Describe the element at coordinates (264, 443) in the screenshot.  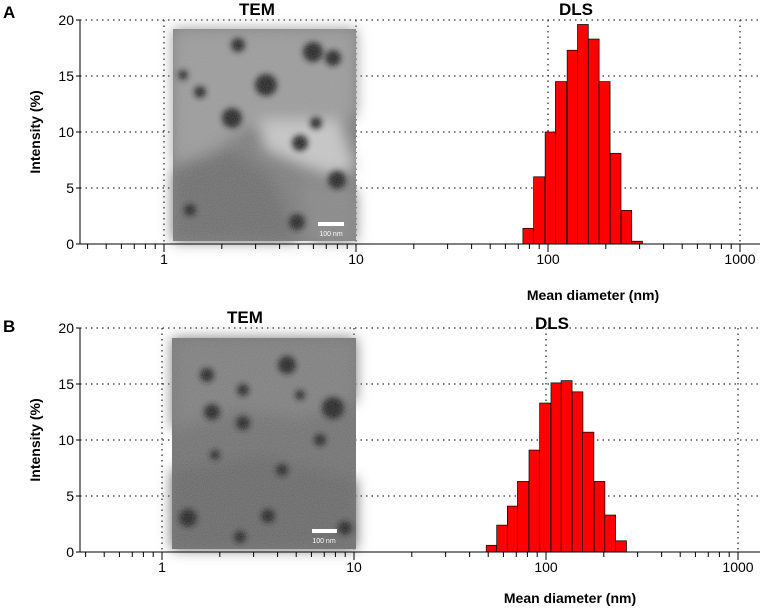
I see `tem-image-b: 100 nm` at that location.